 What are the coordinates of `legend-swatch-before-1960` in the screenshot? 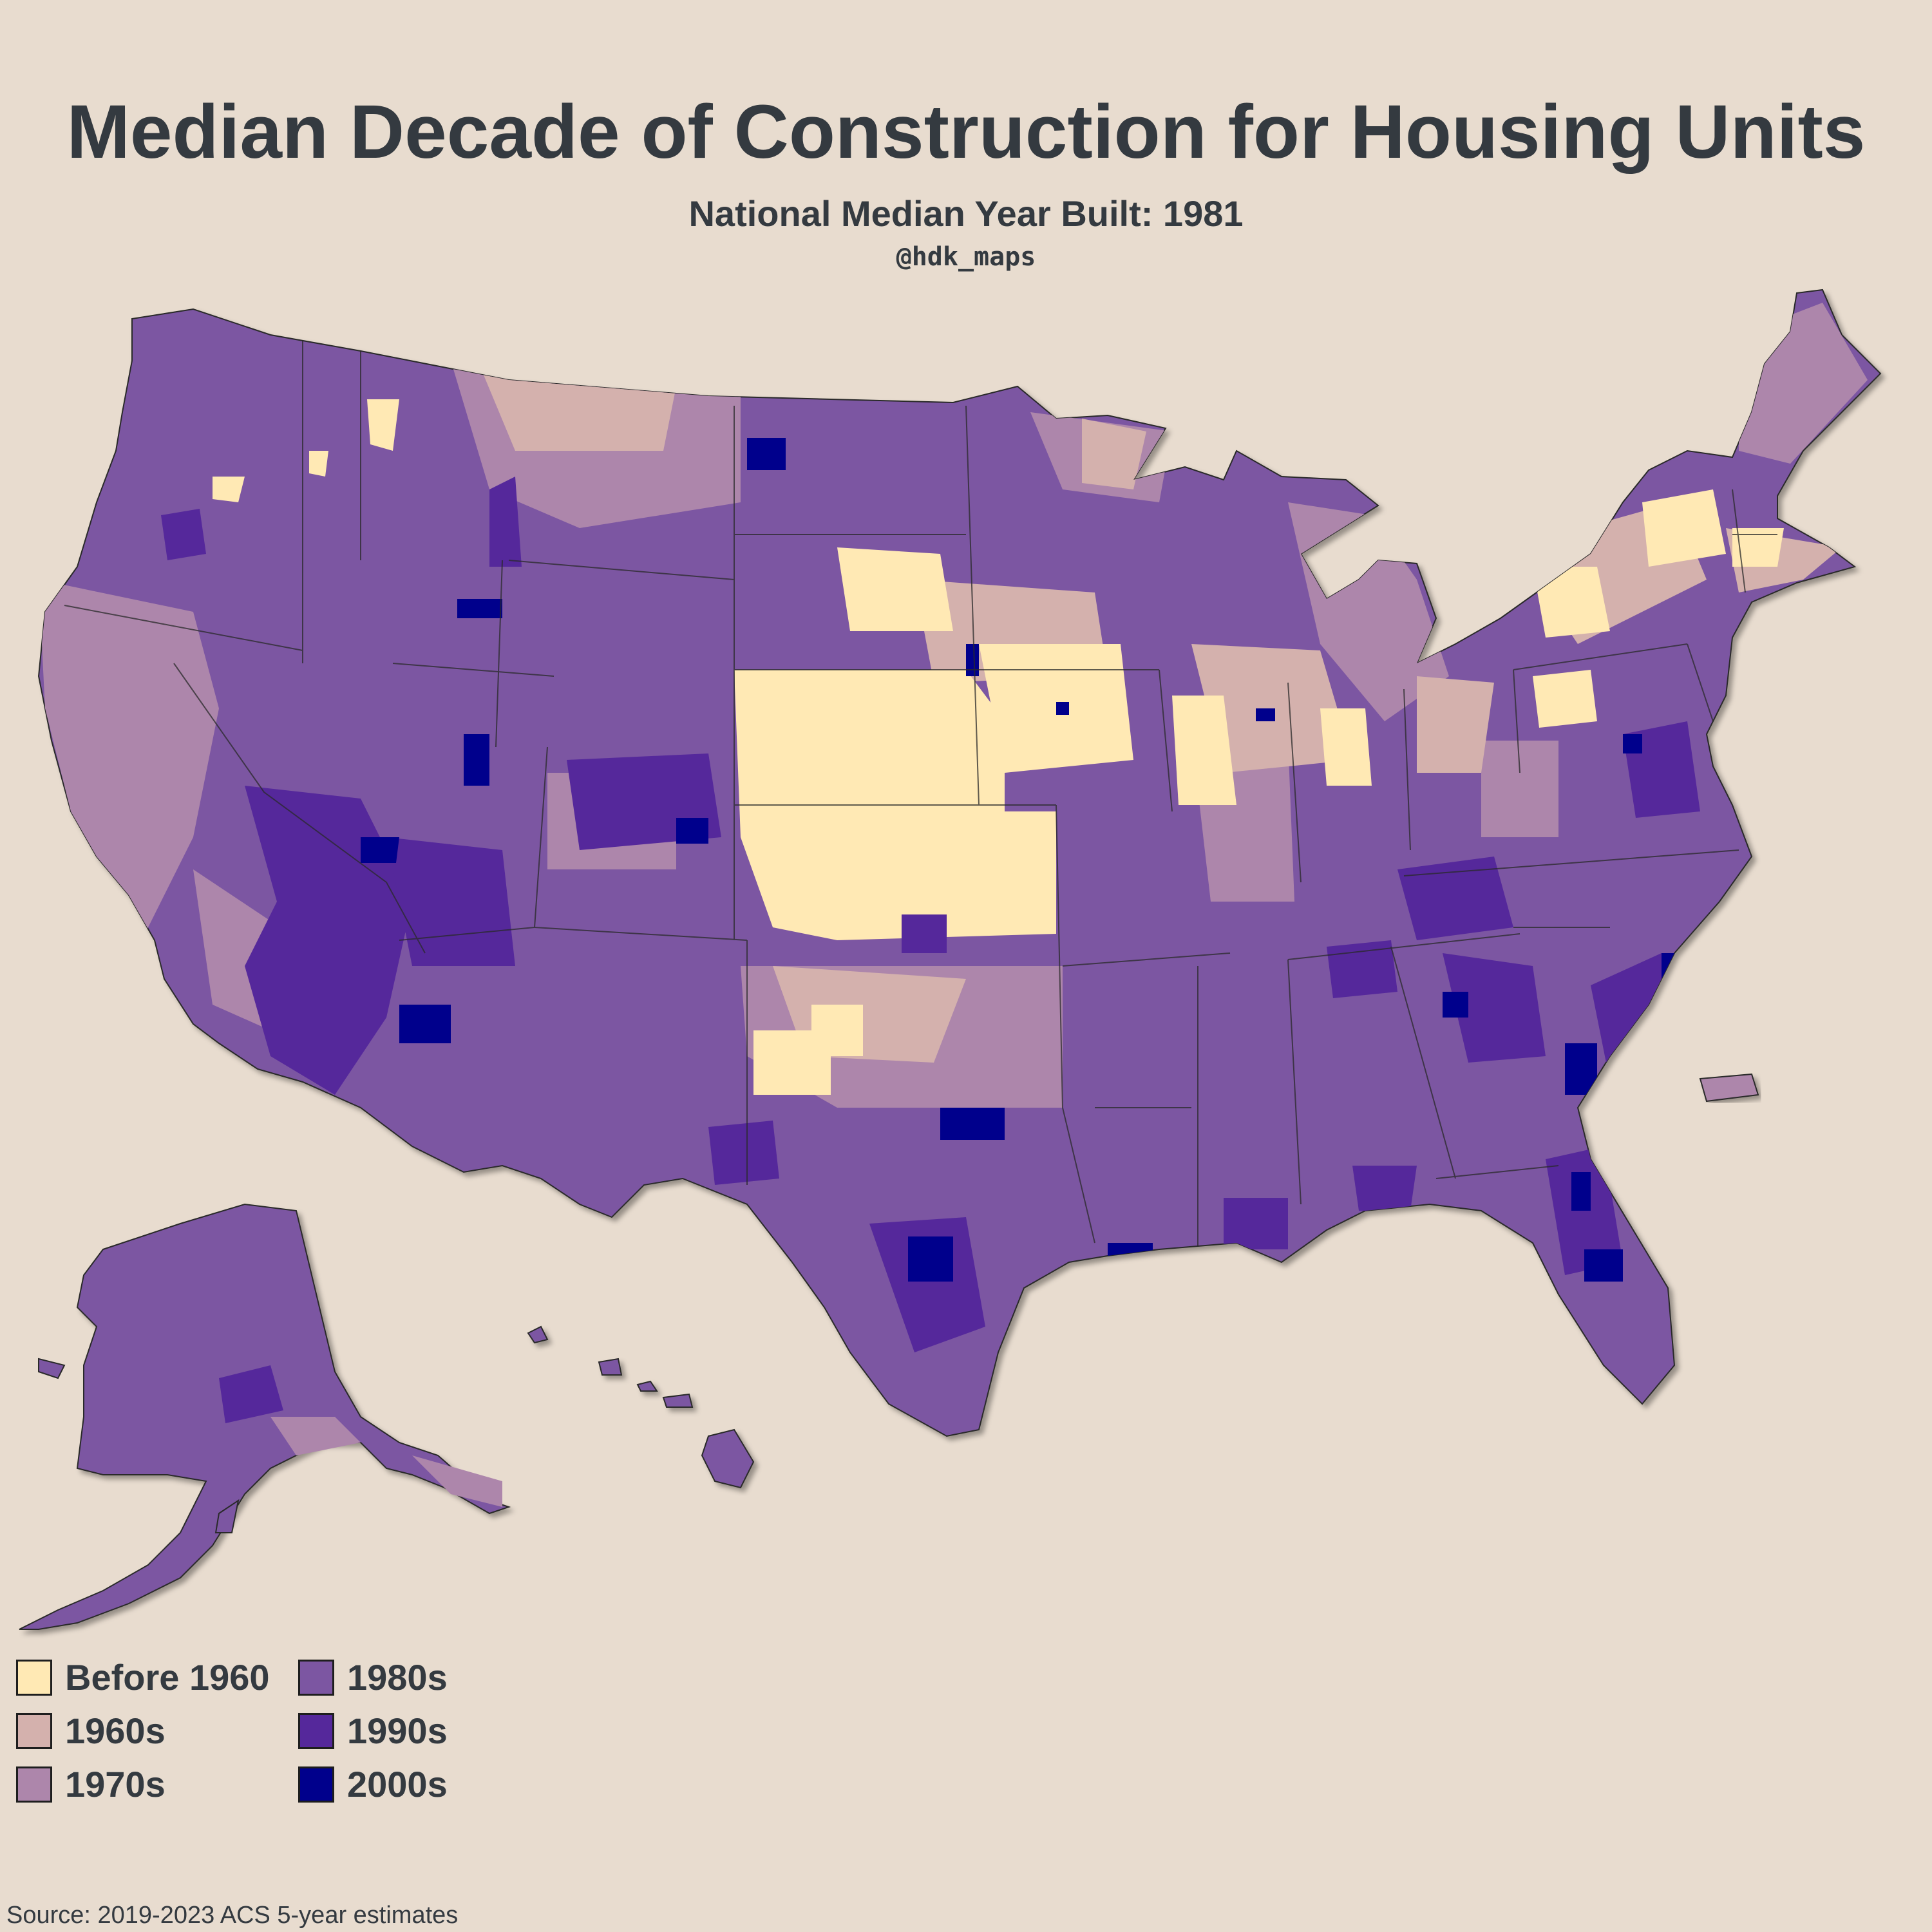 It's located at (34, 1678).